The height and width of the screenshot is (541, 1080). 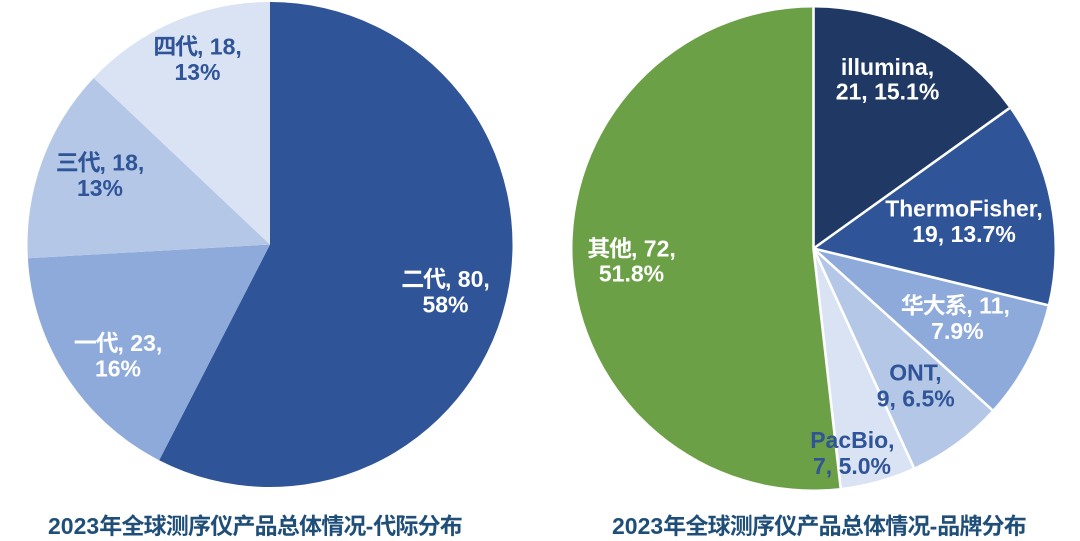 I want to click on svg-text: 16%, so click(x=118, y=369).